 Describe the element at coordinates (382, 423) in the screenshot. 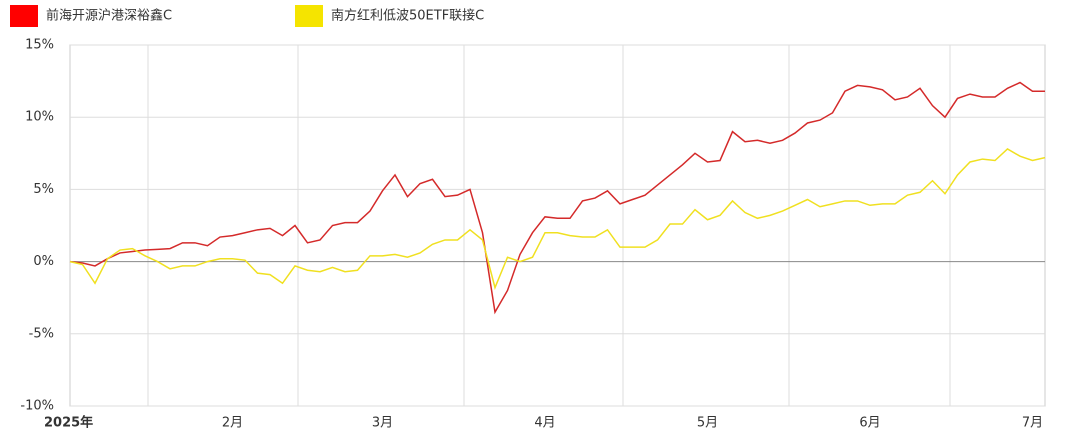

I see `x-tick-label: 3月` at that location.